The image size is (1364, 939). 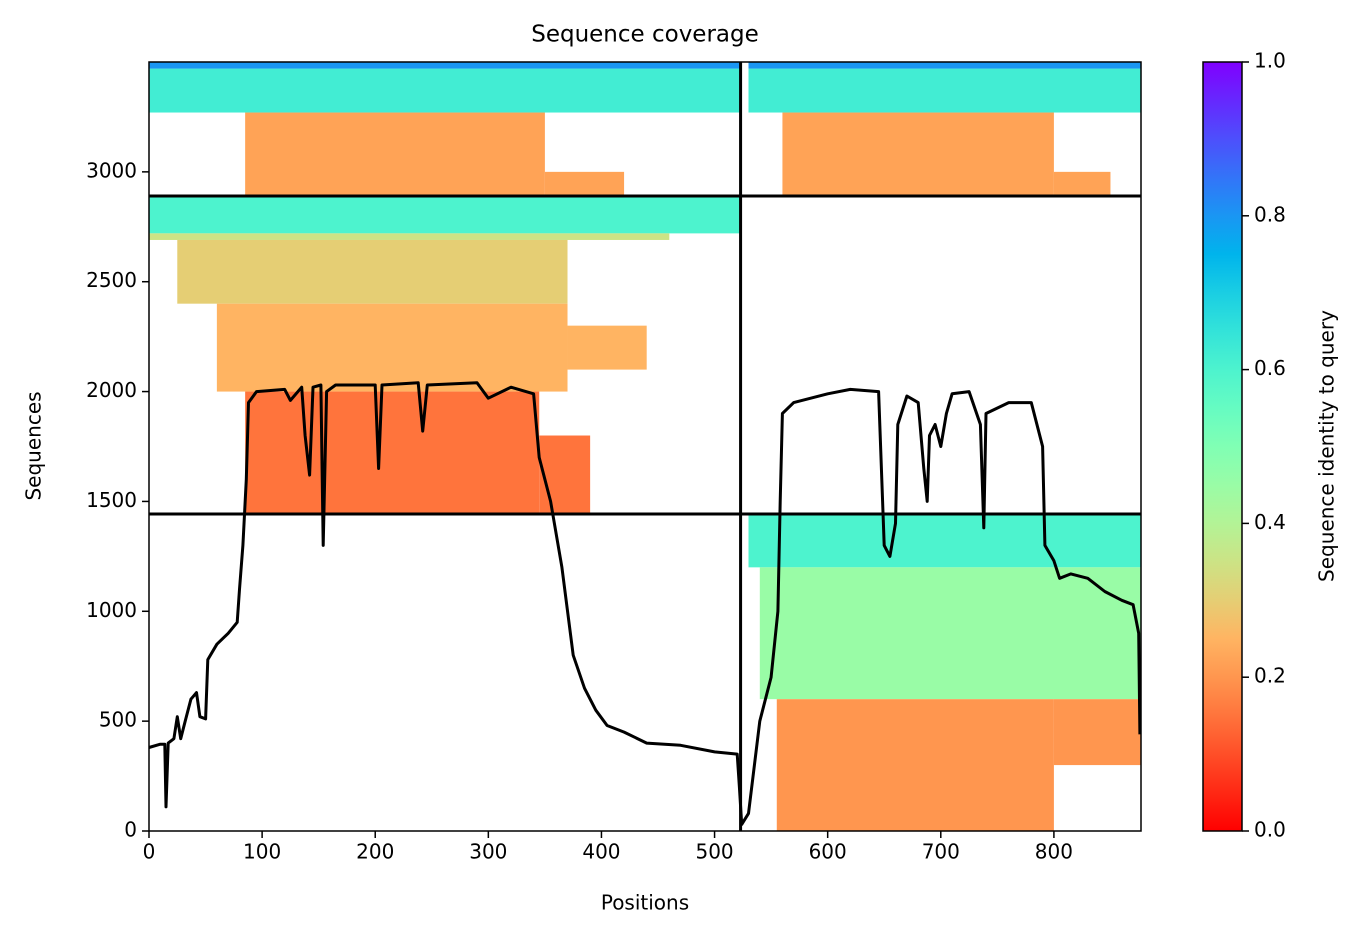 What do you see at coordinates (645, 903) in the screenshot?
I see `x-axis-label: Positions` at bounding box center [645, 903].